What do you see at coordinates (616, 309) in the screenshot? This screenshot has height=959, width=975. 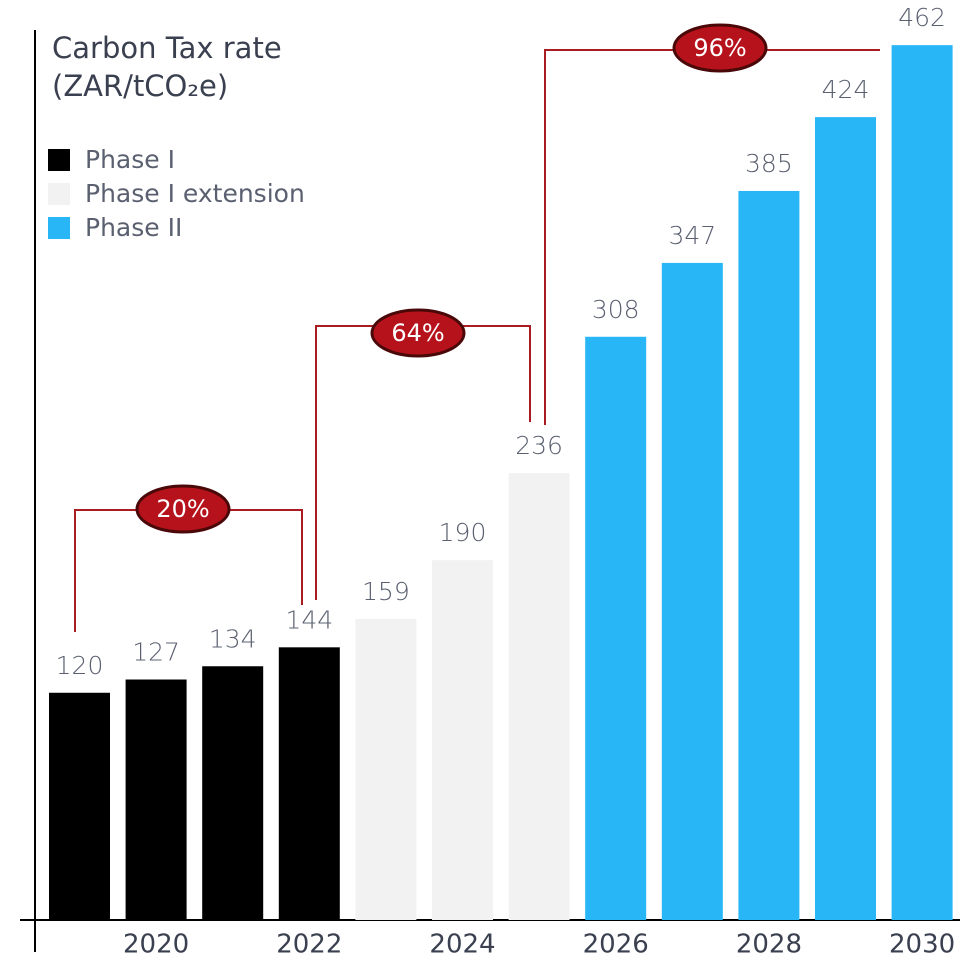 I see `value-label: 308` at bounding box center [616, 309].